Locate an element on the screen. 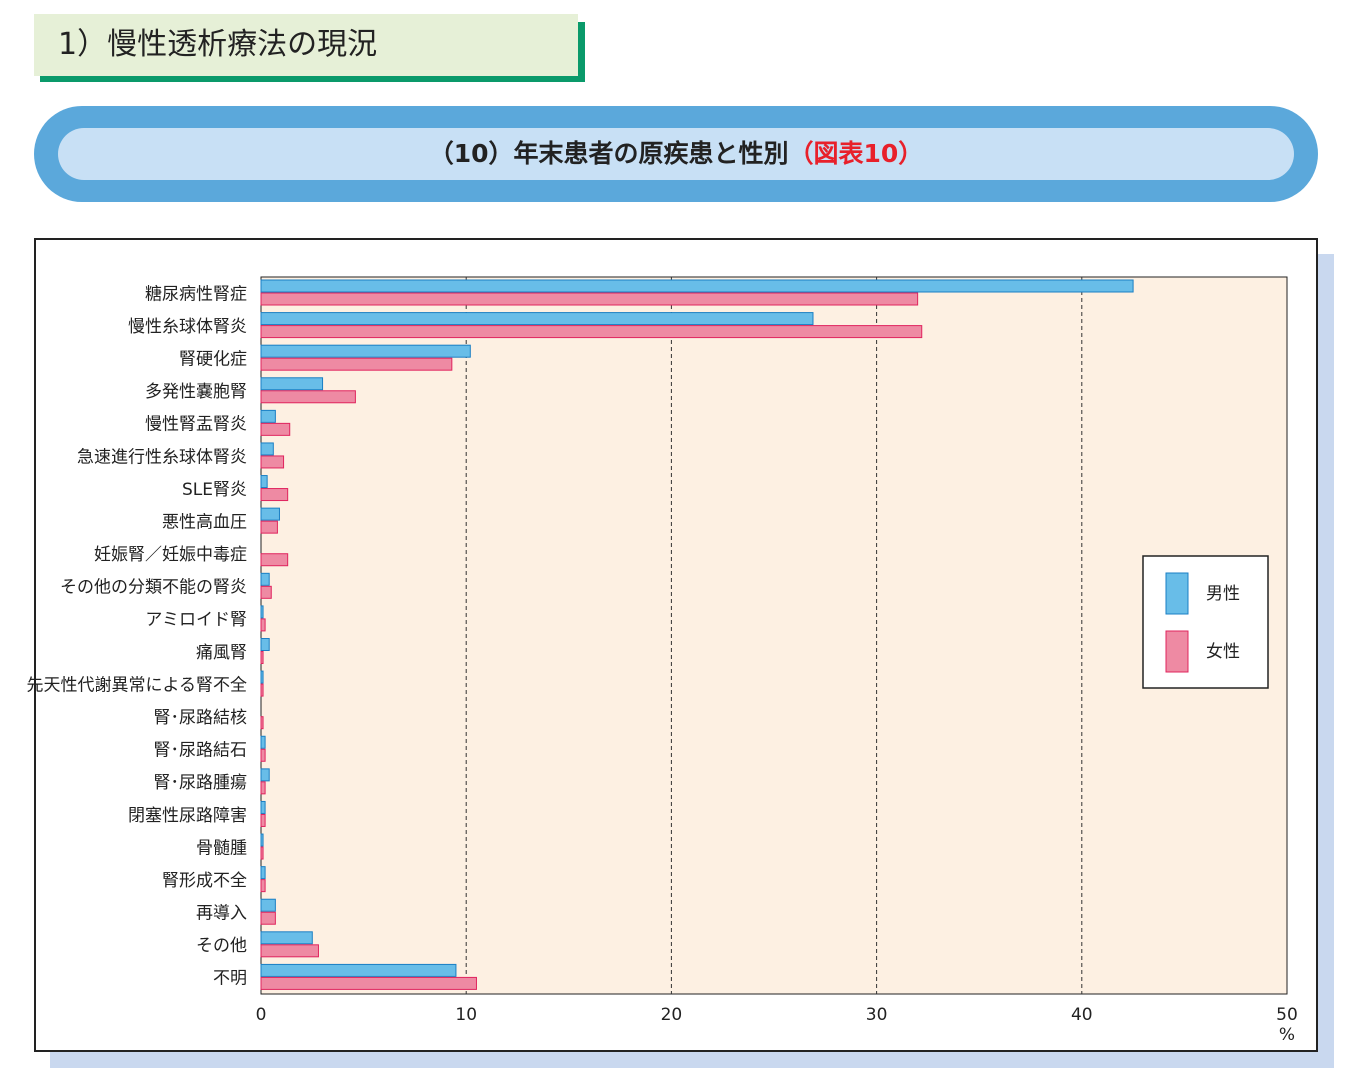 Image resolution: width=1348 pixels, height=1076 pixels. category-label-9: その他の分類不能の腎炎 is located at coordinates (153, 588).